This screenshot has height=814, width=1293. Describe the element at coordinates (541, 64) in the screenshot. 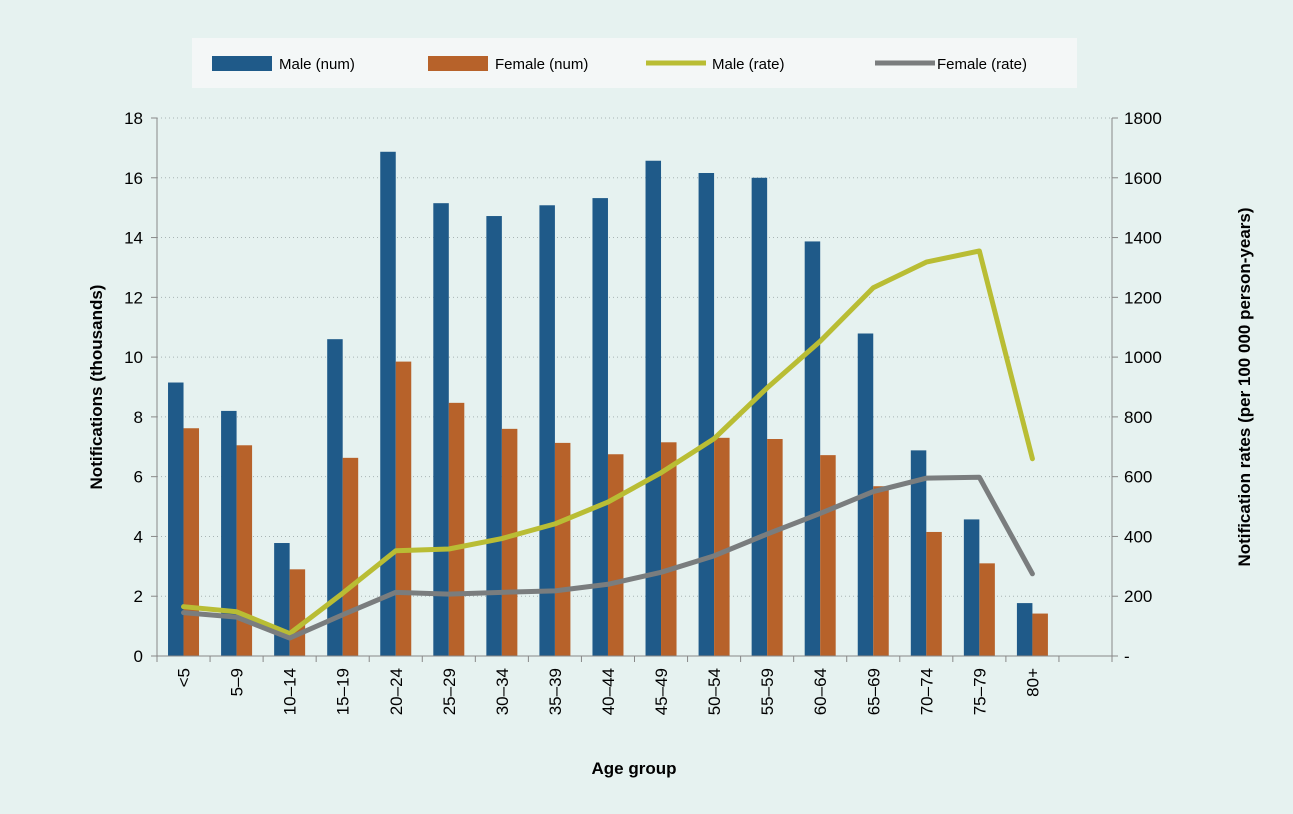

I see `legend-label-female-num: Female (num)` at that location.